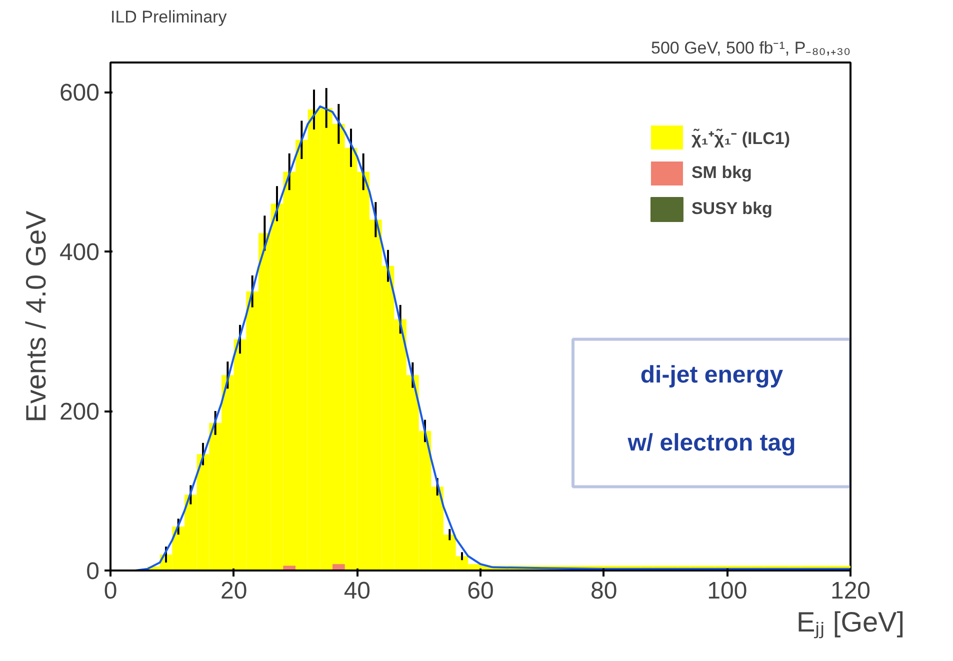  What do you see at coordinates (721, 173) in the screenshot?
I see `legend-label: SM bkg` at bounding box center [721, 173].